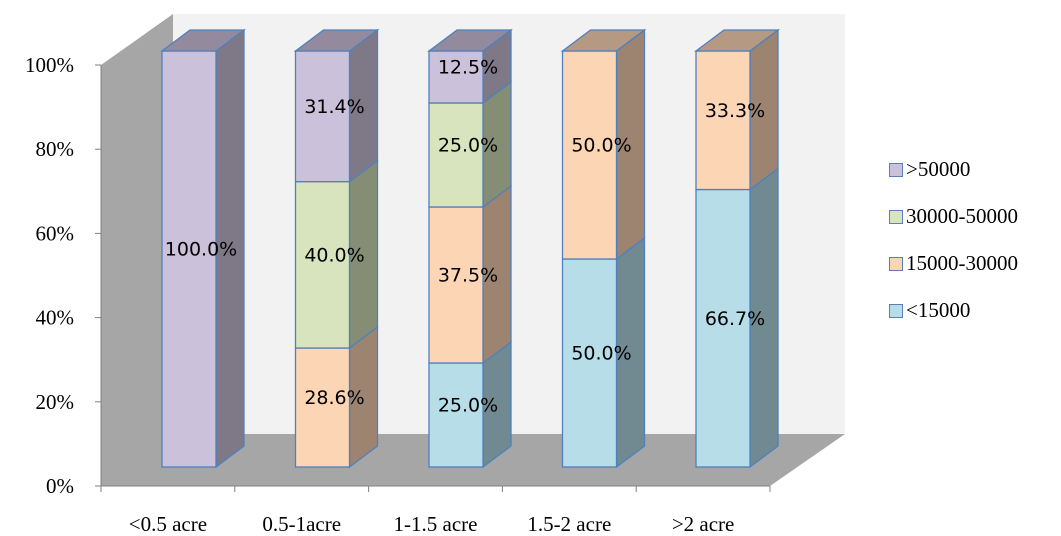 Image resolution: width=1061 pixels, height=536 pixels. I want to click on x-tick-label: 1.5-2 acre, so click(569, 524).